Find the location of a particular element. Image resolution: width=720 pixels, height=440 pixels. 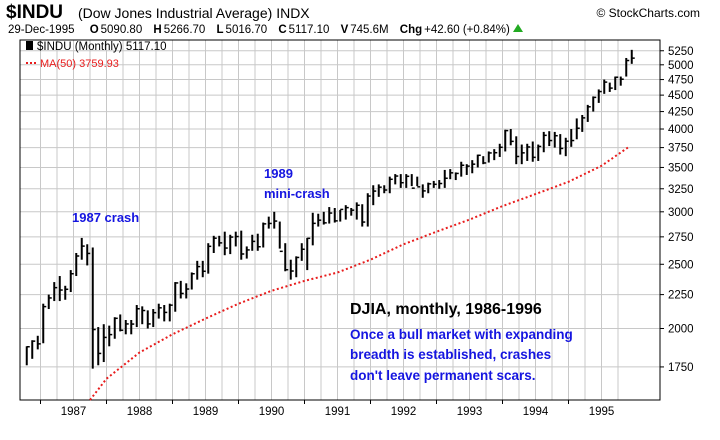

open-value: 5090.80 is located at coordinates (121, 30).